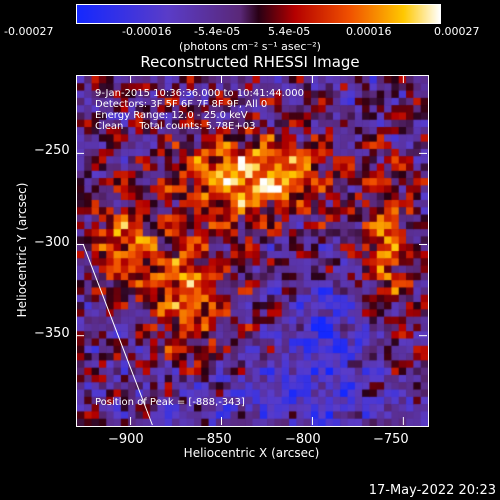 The height and width of the screenshot is (500, 500). I want to click on colorbar-tick: 0.00027, so click(457, 31).